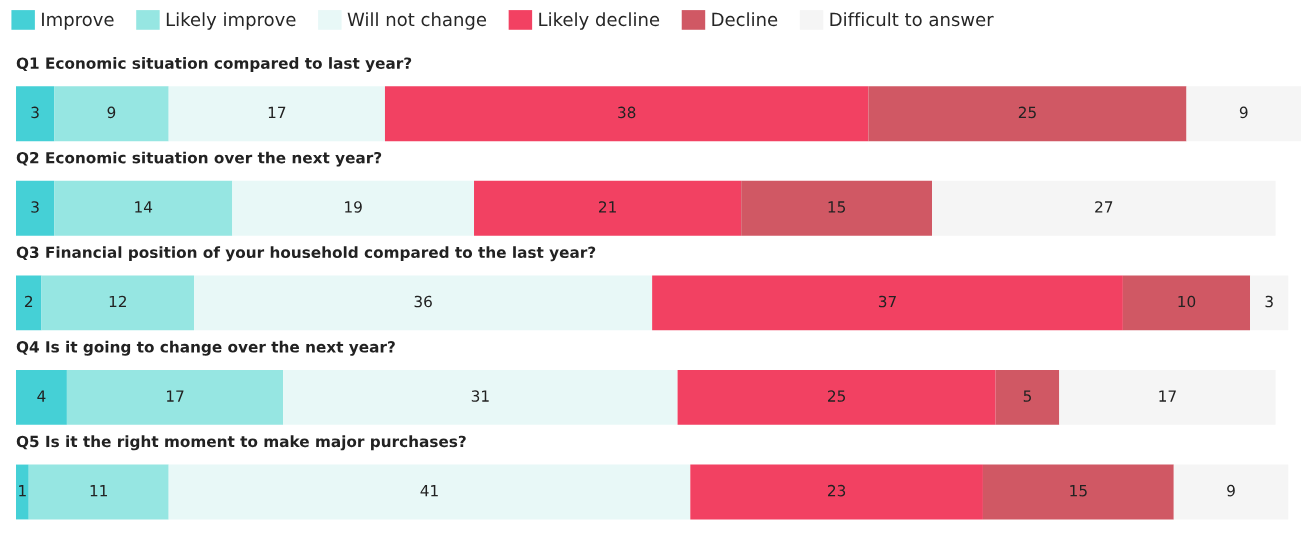 This screenshot has width=1301, height=544. What do you see at coordinates (912, 19) in the screenshot?
I see `legend-label: Difficult to answer` at bounding box center [912, 19].